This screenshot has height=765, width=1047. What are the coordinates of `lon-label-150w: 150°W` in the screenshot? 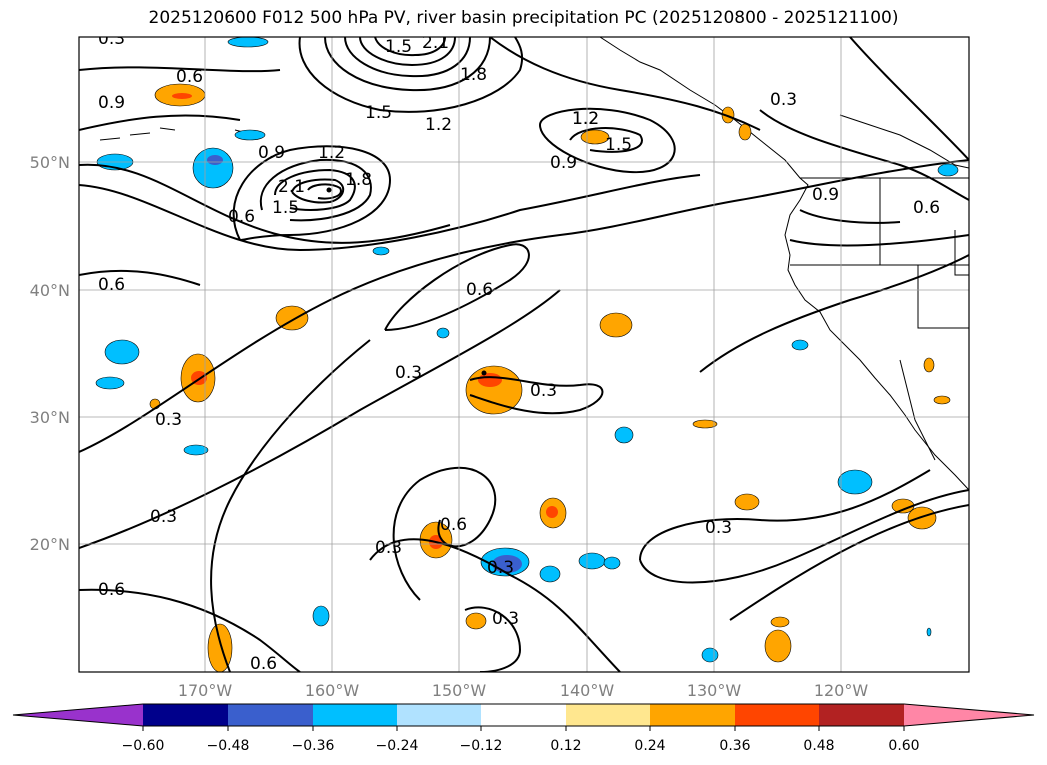 It's located at (459, 690).